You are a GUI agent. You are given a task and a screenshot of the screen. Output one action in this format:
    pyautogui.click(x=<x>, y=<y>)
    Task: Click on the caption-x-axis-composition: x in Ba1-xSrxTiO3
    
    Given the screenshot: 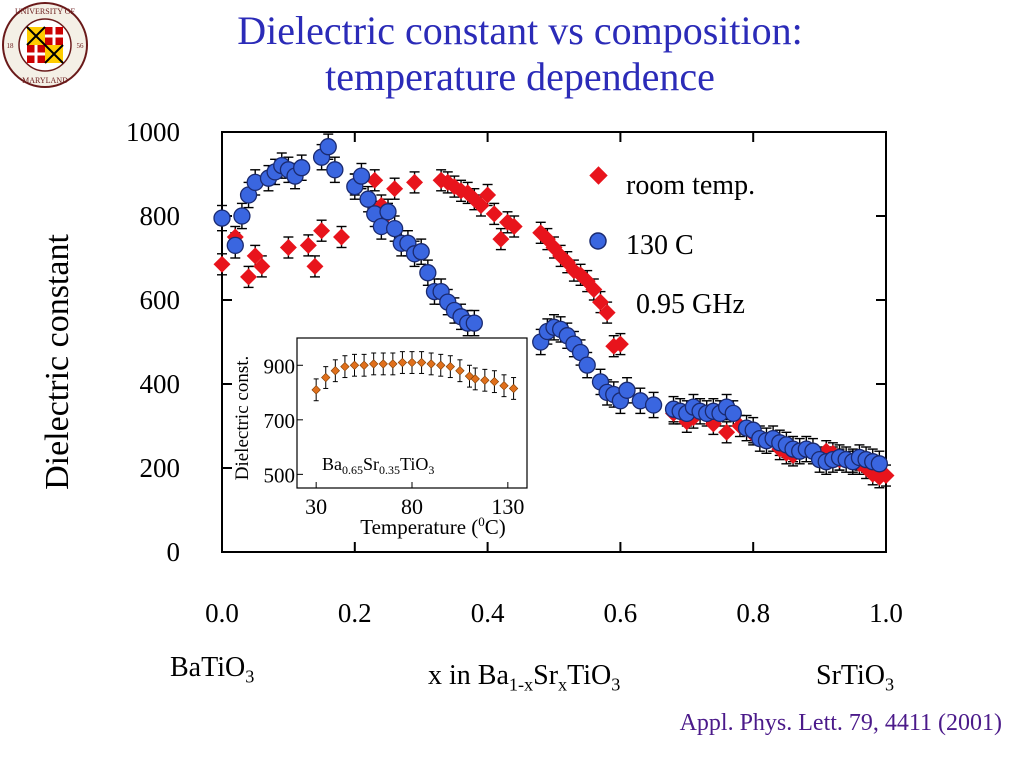 What is the action you would take?
    pyautogui.click(x=524, y=677)
    